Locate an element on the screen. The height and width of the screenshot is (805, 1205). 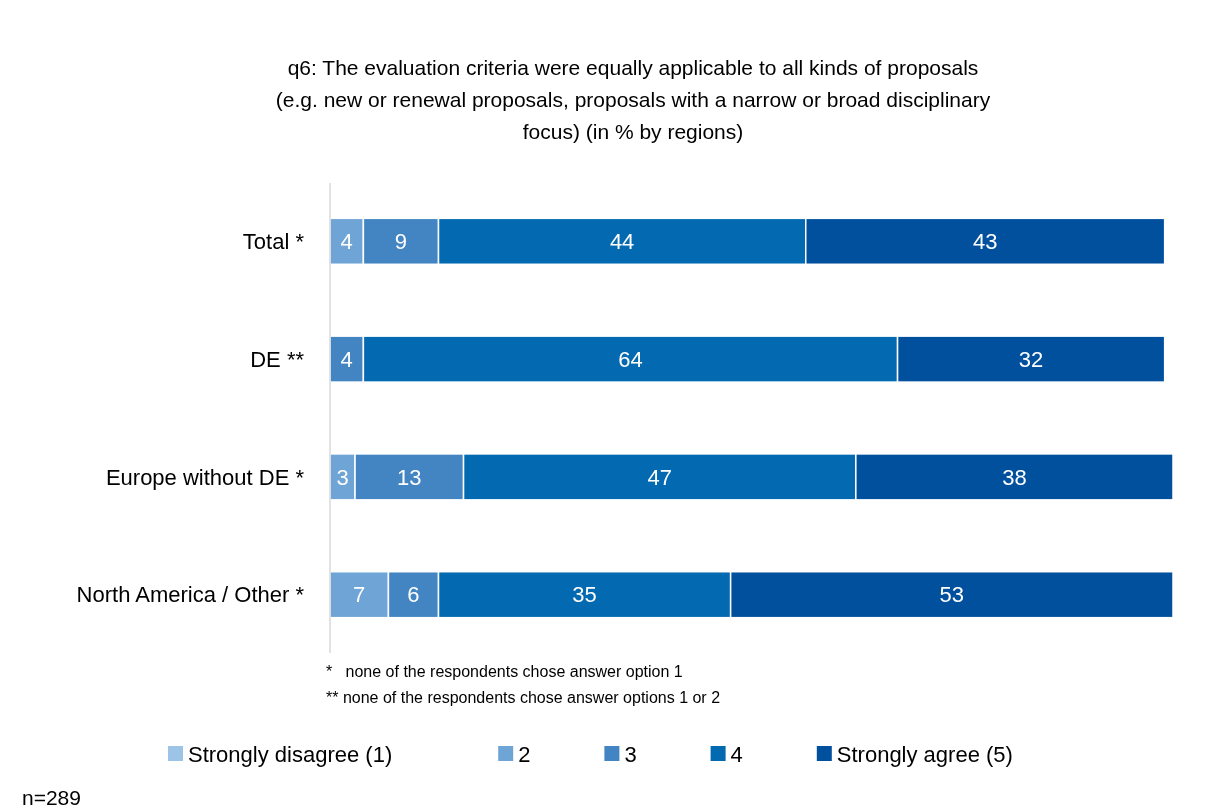
data-label: 64 is located at coordinates (630, 359).